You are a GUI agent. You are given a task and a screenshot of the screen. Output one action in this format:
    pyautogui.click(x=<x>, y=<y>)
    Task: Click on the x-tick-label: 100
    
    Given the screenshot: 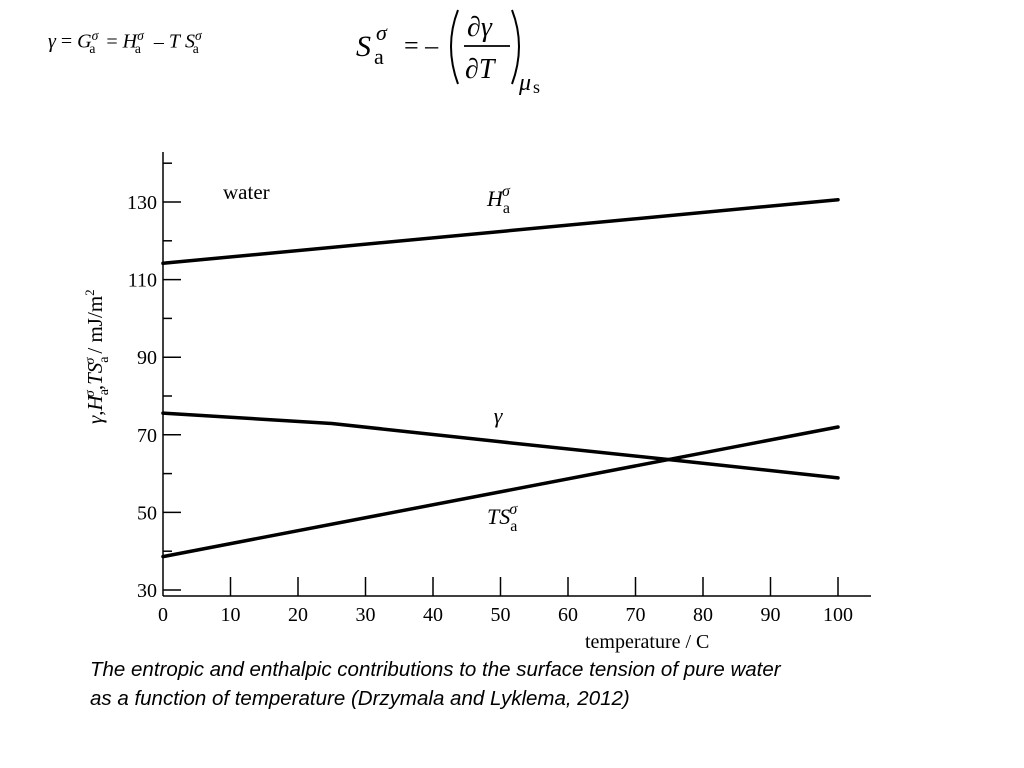 What is the action you would take?
    pyautogui.click(x=838, y=615)
    